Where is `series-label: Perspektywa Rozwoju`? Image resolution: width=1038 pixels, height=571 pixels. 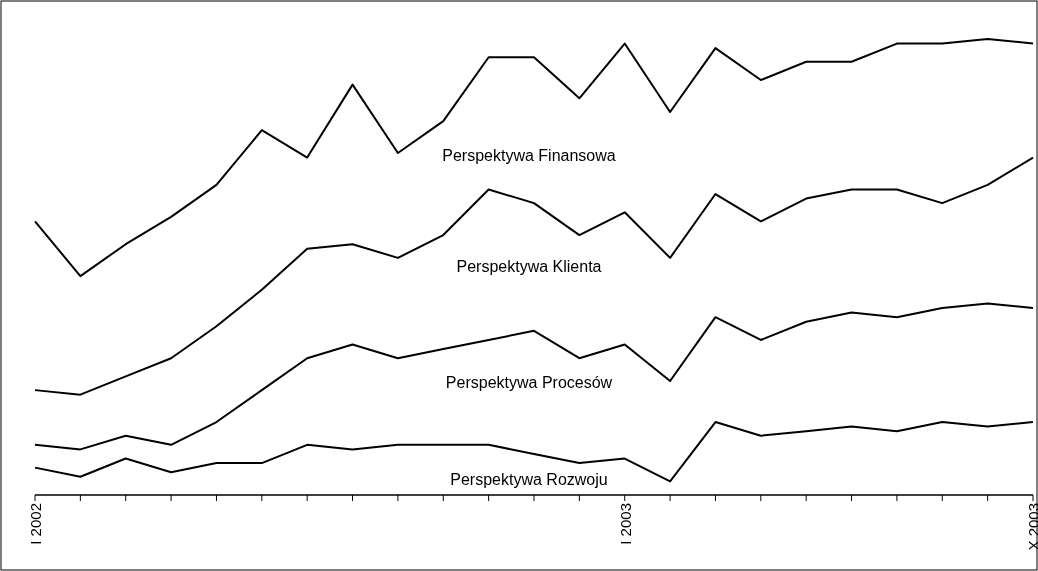
series-label: Perspektywa Rozwoju is located at coordinates (529, 479).